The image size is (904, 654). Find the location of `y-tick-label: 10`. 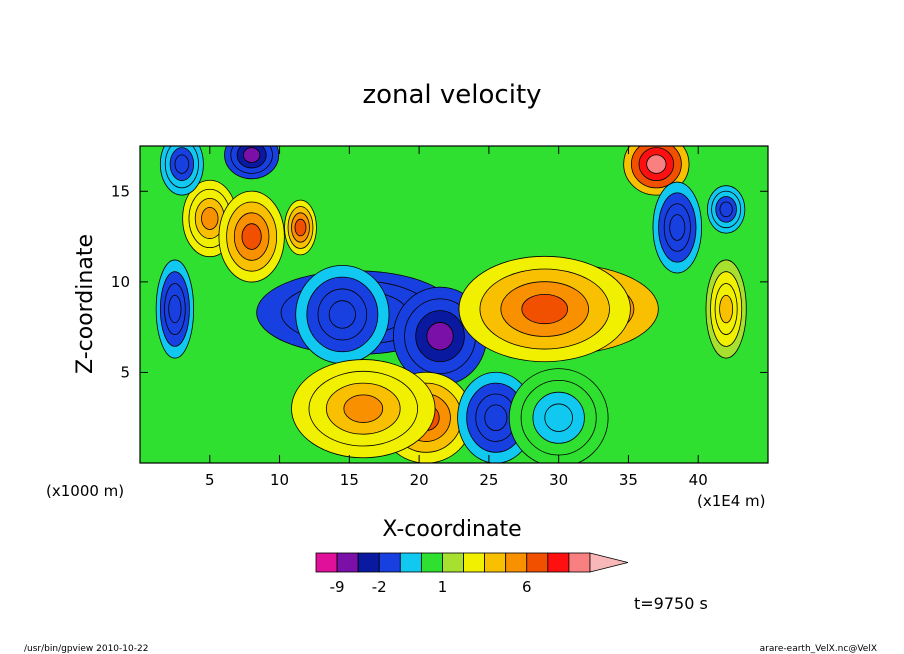

y-tick-label: 10 is located at coordinates (120, 282).